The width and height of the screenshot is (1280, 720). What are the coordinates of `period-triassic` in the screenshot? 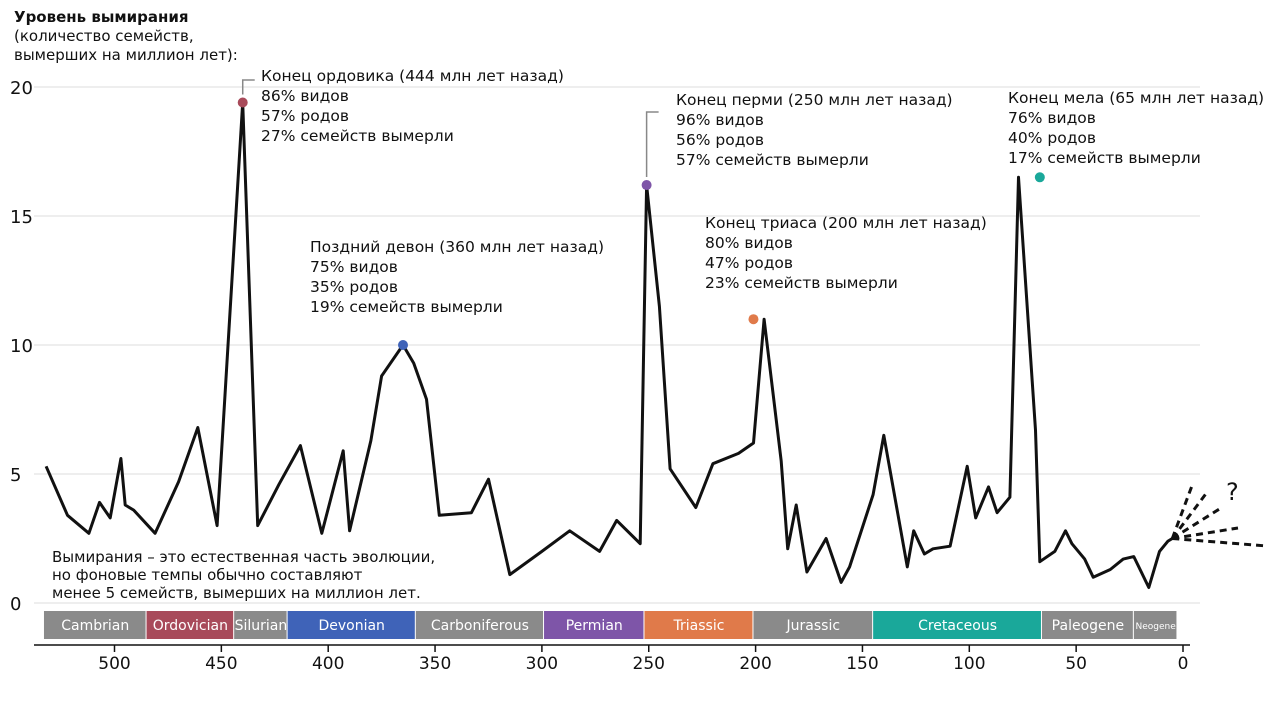 It's located at (698, 625).